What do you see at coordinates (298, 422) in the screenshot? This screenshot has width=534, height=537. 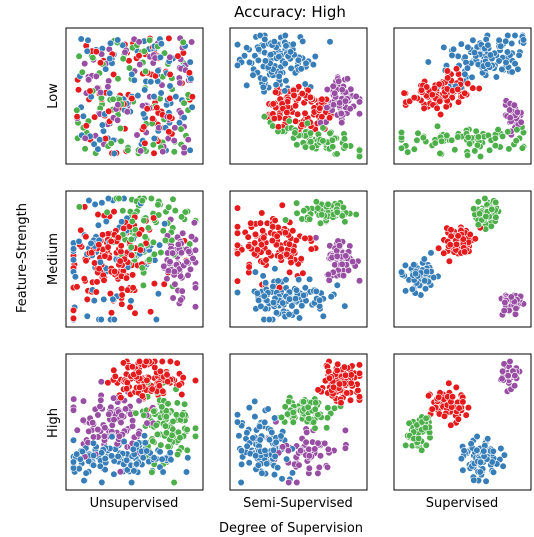 I see `panel-high-semi-supervised` at bounding box center [298, 422].